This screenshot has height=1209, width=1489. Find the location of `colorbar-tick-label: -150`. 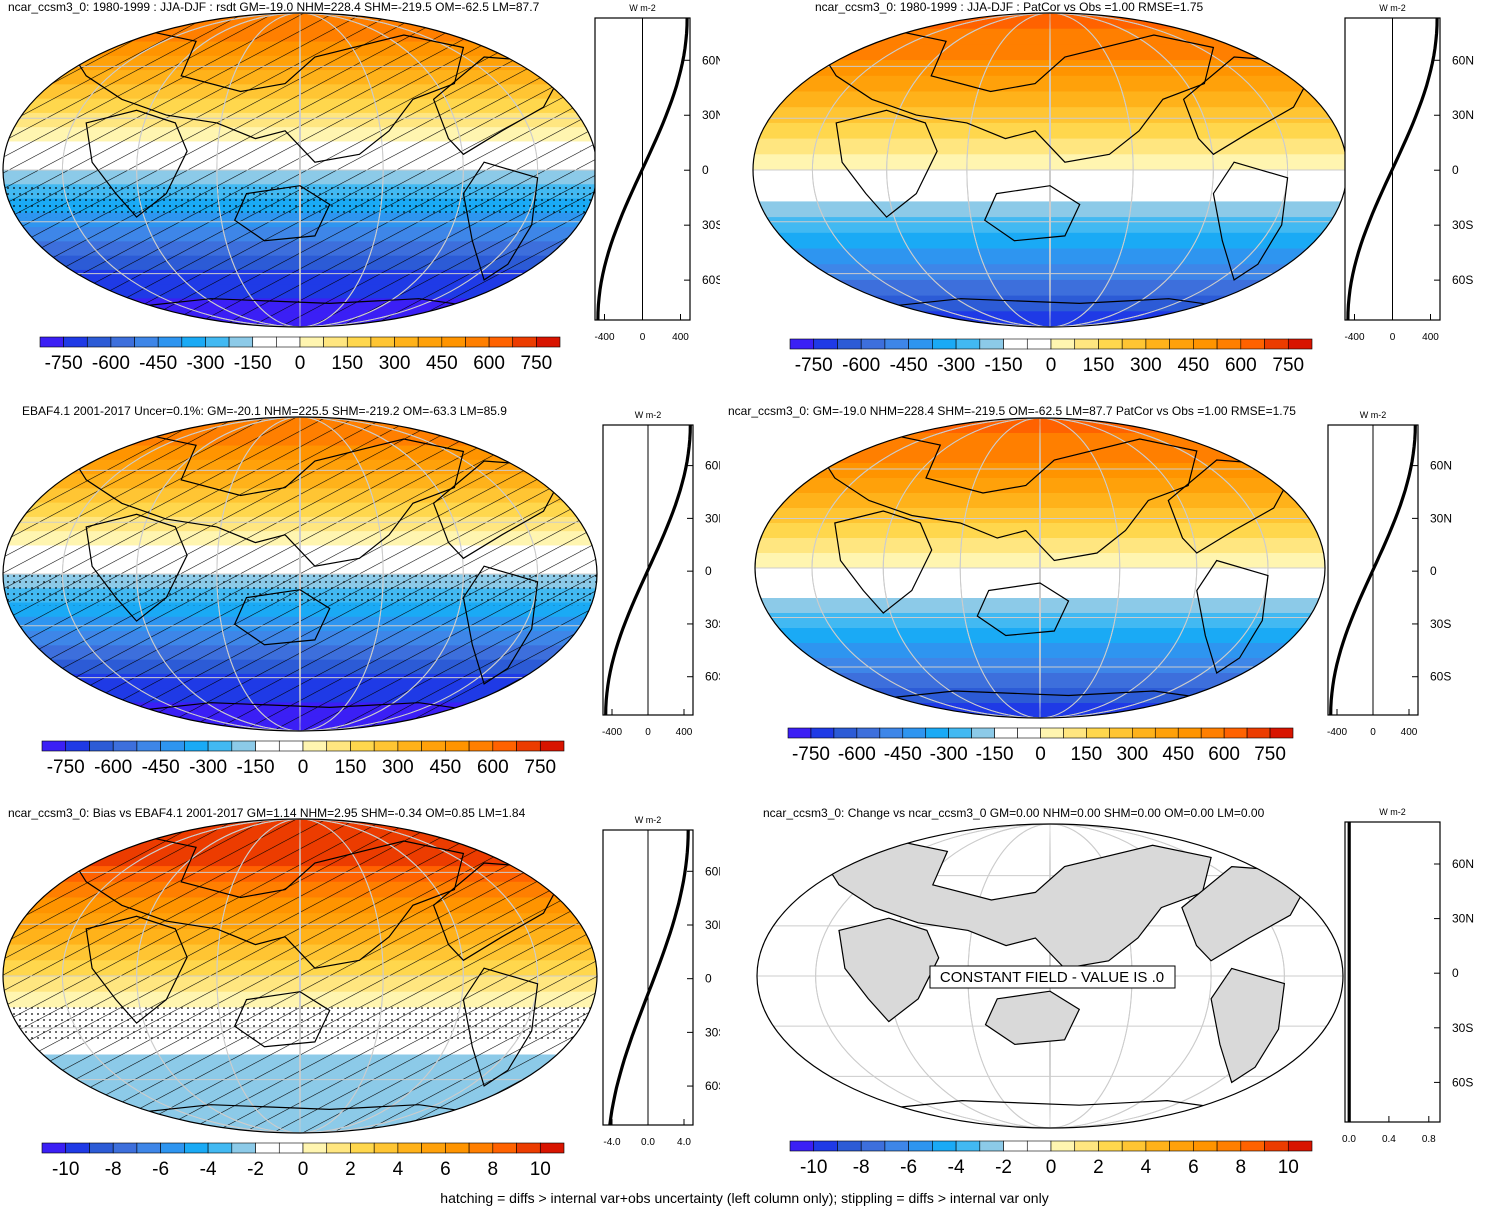

colorbar-tick-label: -150 is located at coordinates (995, 754).